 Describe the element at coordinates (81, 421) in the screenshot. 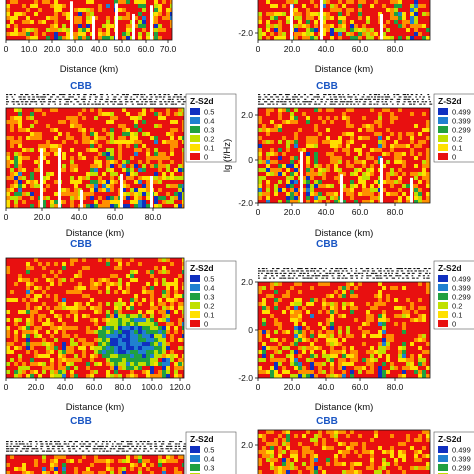

I see `panel-title: CBB` at that location.